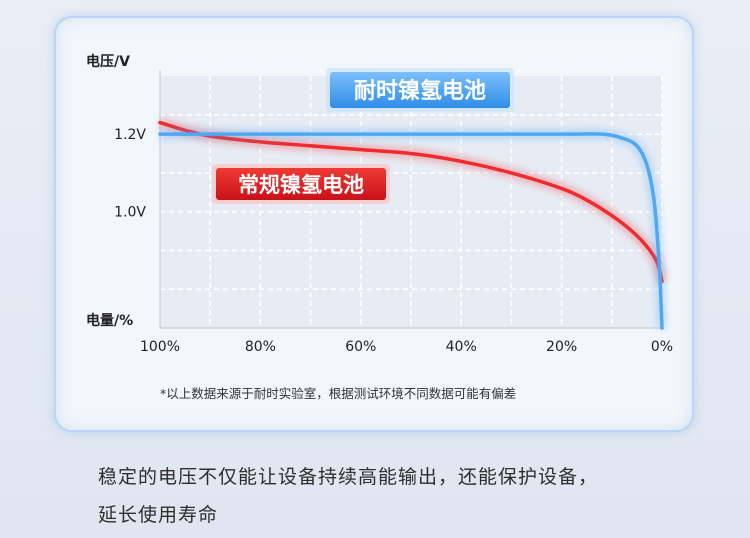 The width and height of the screenshot is (750, 538). I want to click on legend-regular-label: 常规镍氢电池, so click(301, 185).